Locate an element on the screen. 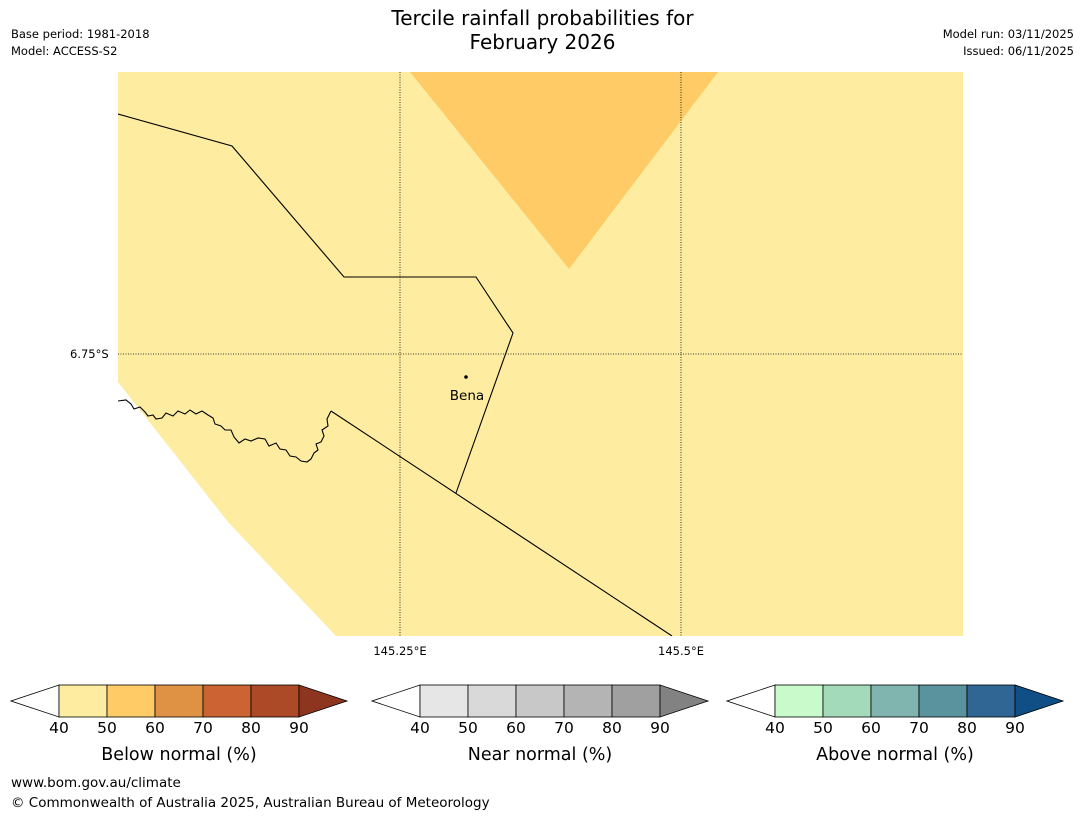 This screenshot has height=816, width=1085. cb-near-tick-80: 80 is located at coordinates (612, 728).